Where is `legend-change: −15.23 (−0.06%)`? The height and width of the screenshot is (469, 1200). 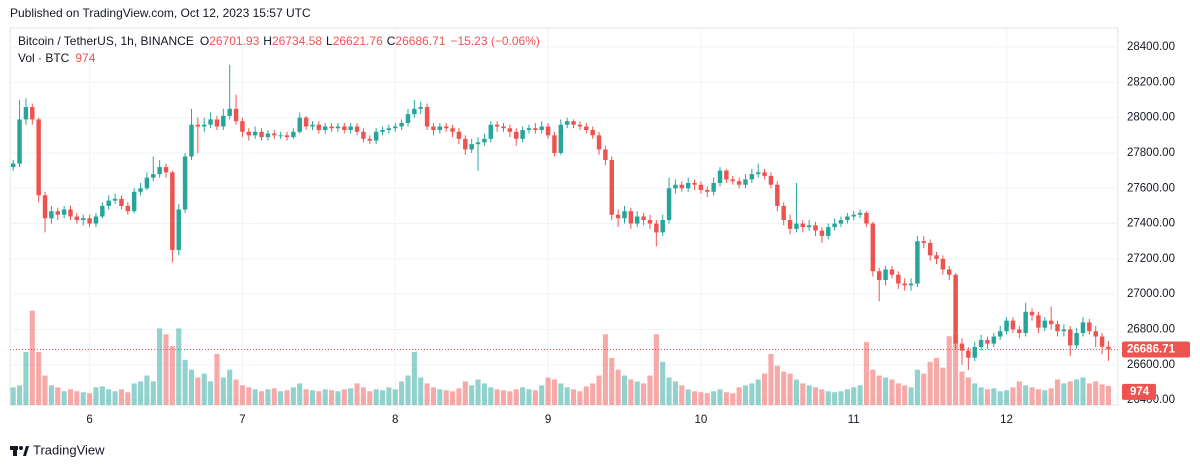
legend-change: −15.23 (−0.06%) is located at coordinates (494, 41).